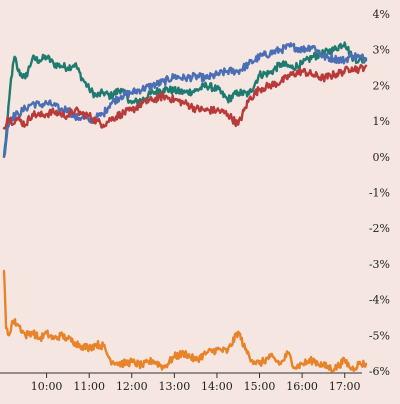  I want to click on x-tick-label: 13:00, so click(175, 386).